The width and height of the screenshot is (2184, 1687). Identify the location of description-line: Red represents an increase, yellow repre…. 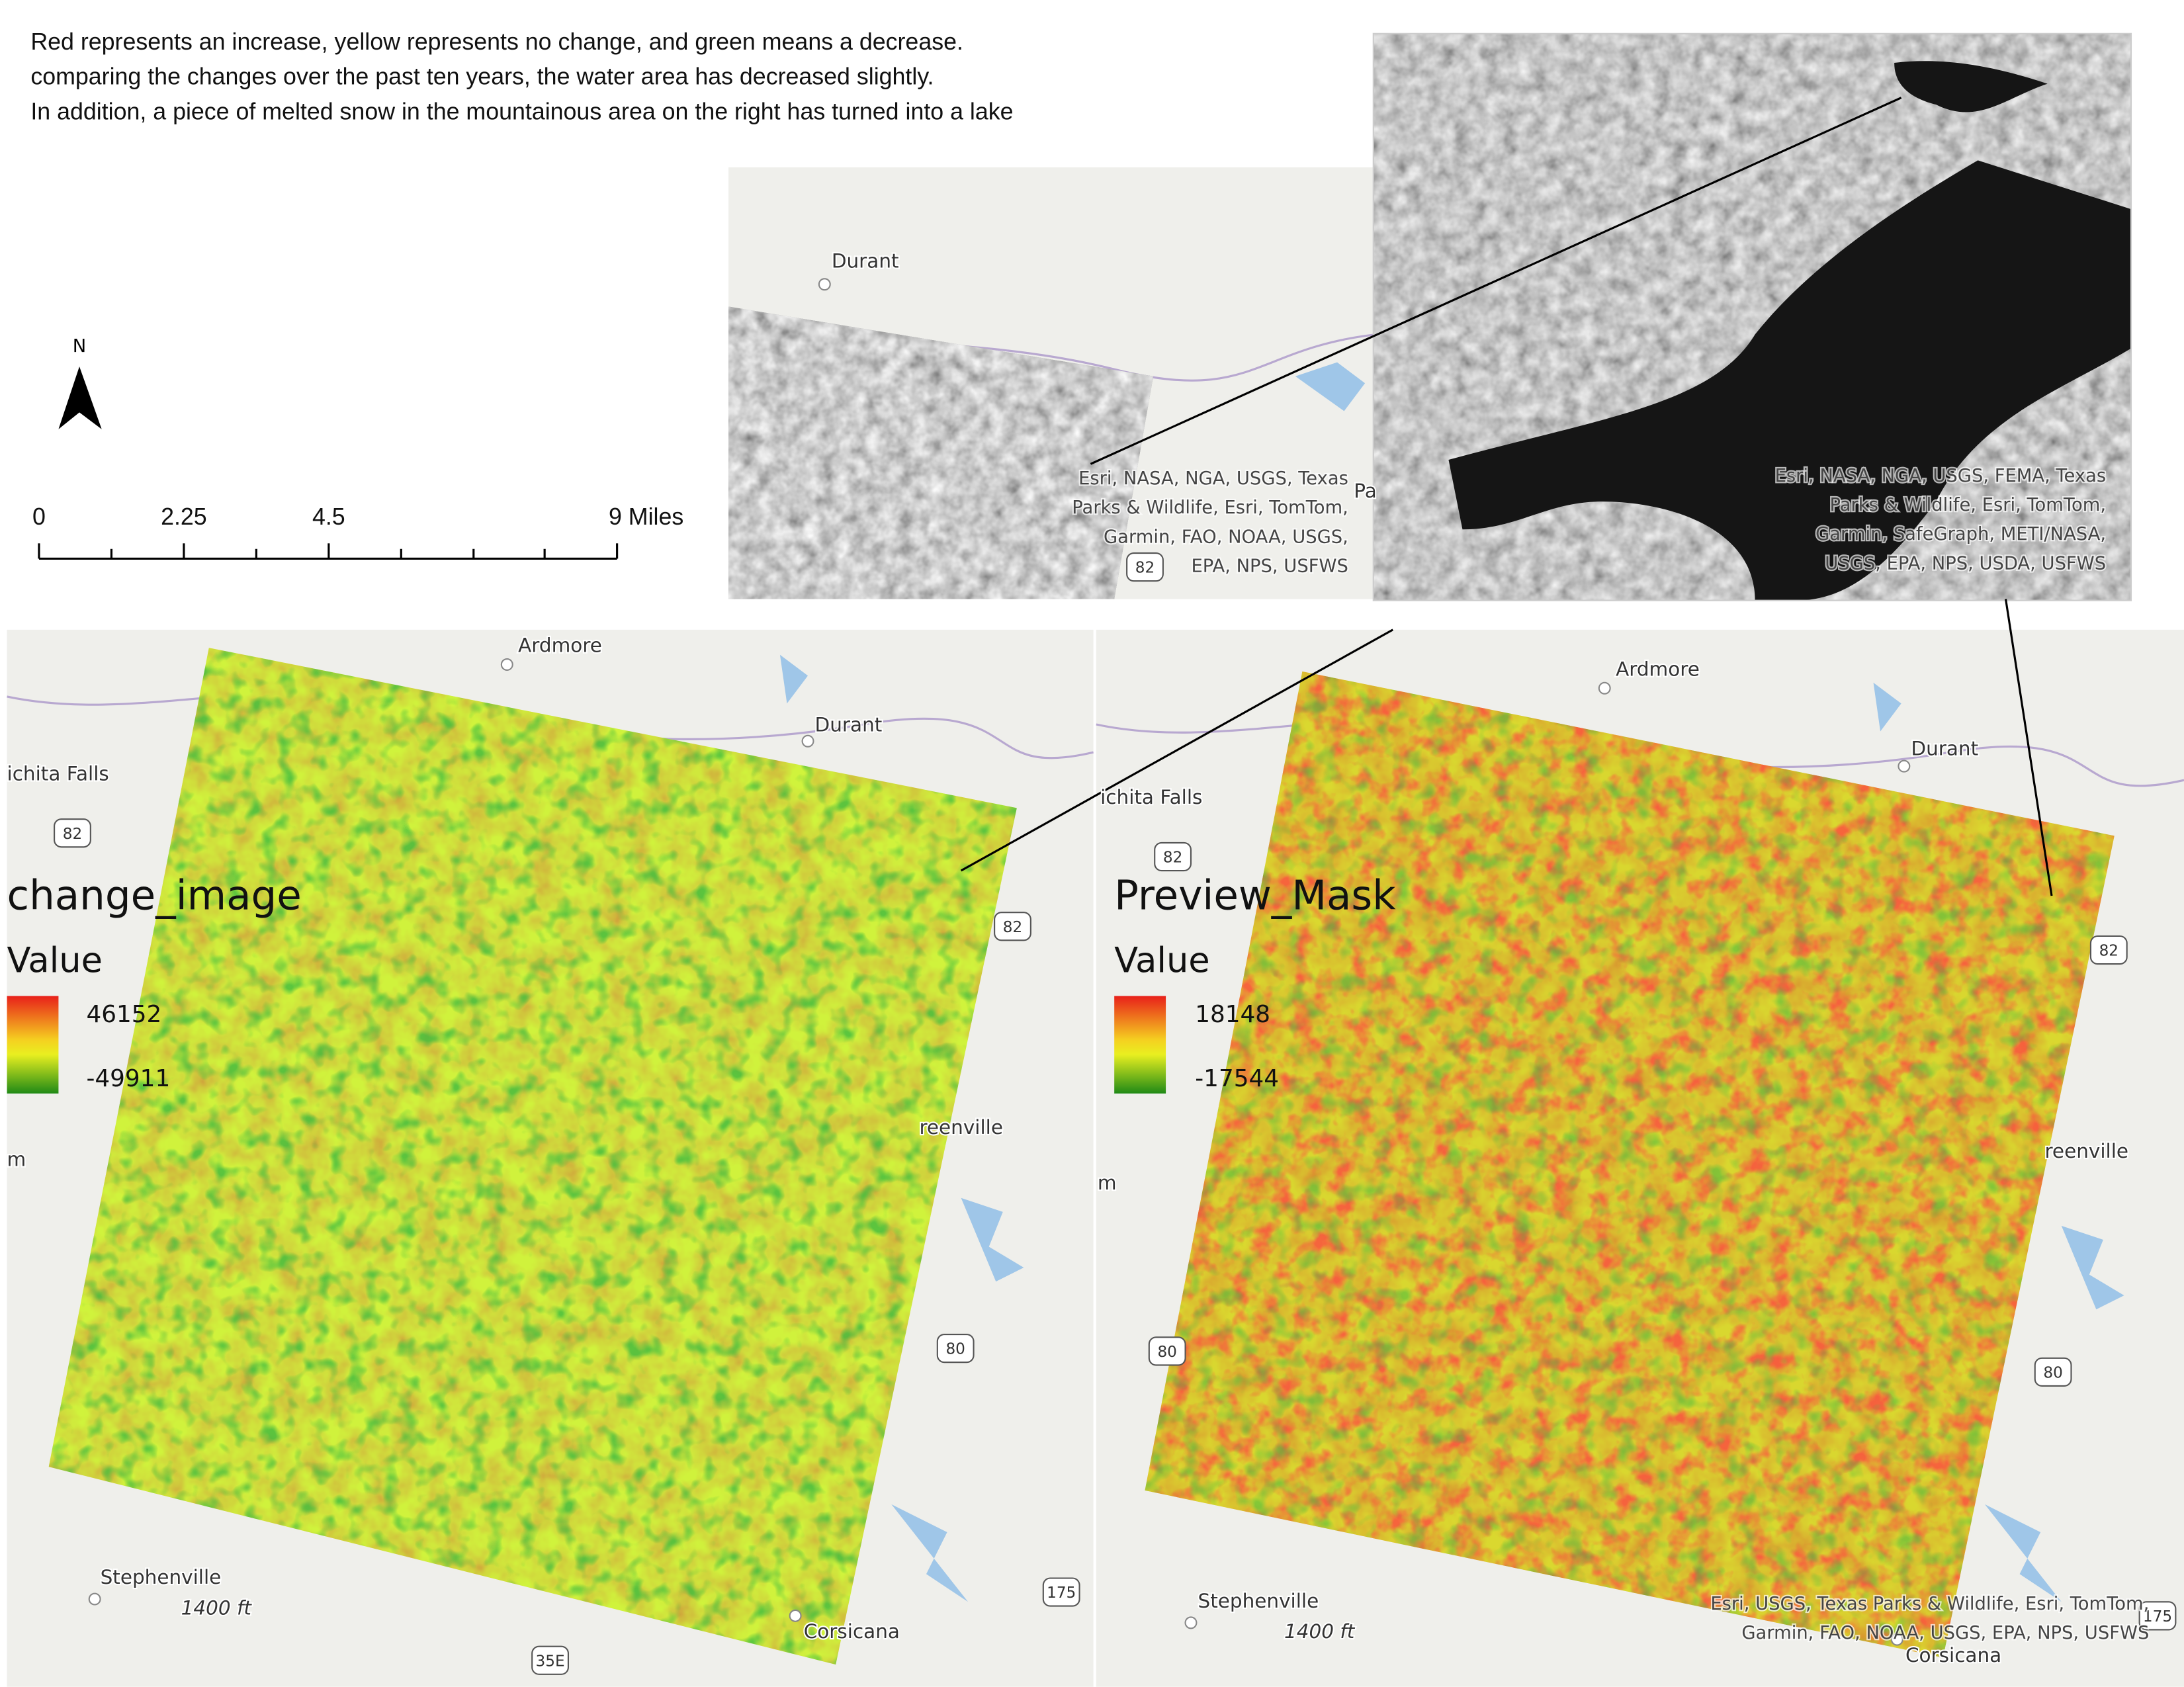
(496, 42).